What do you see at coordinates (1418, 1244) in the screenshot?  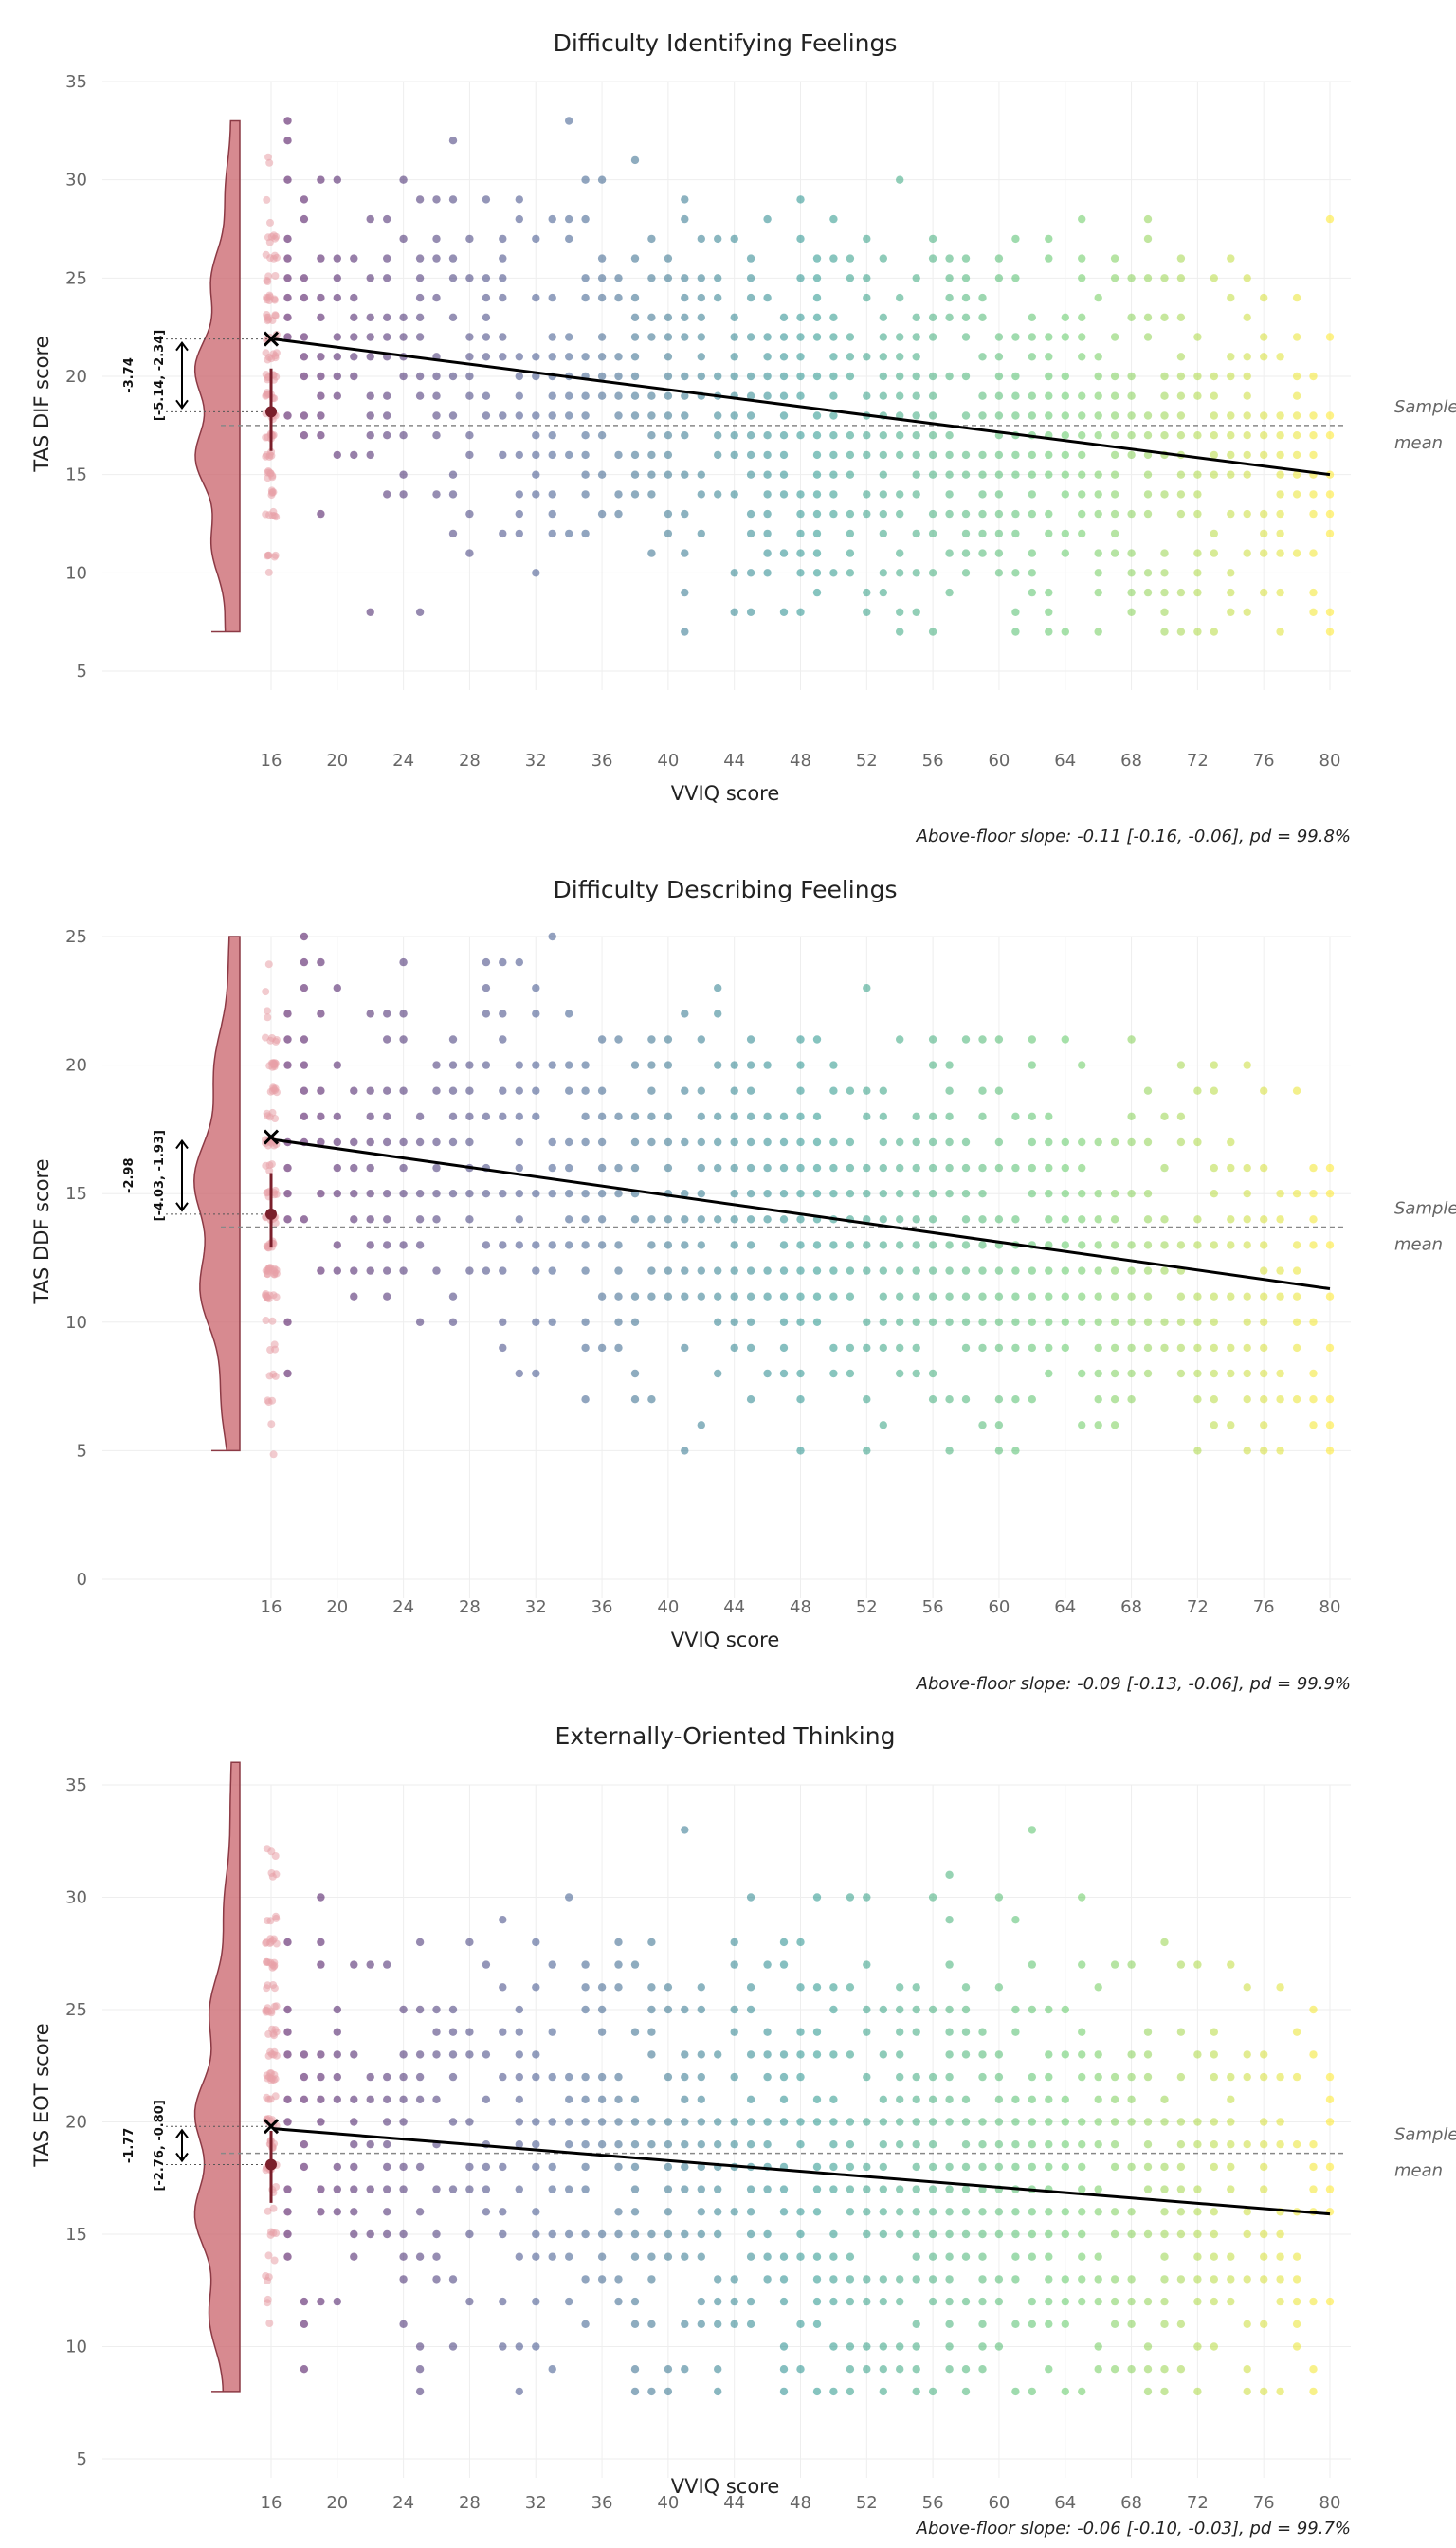 I see `sample-mean-label: mean` at bounding box center [1418, 1244].